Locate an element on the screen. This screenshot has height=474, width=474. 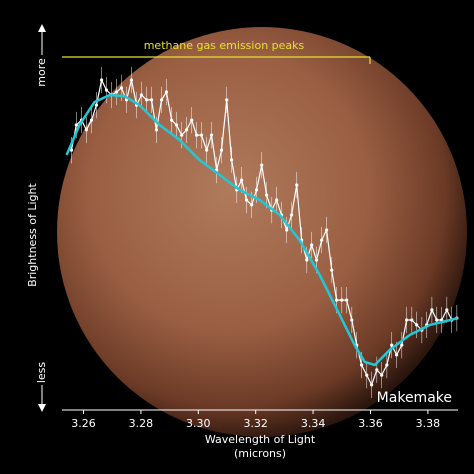
x-tick-label: 3.32 is located at coordinates (255, 423).